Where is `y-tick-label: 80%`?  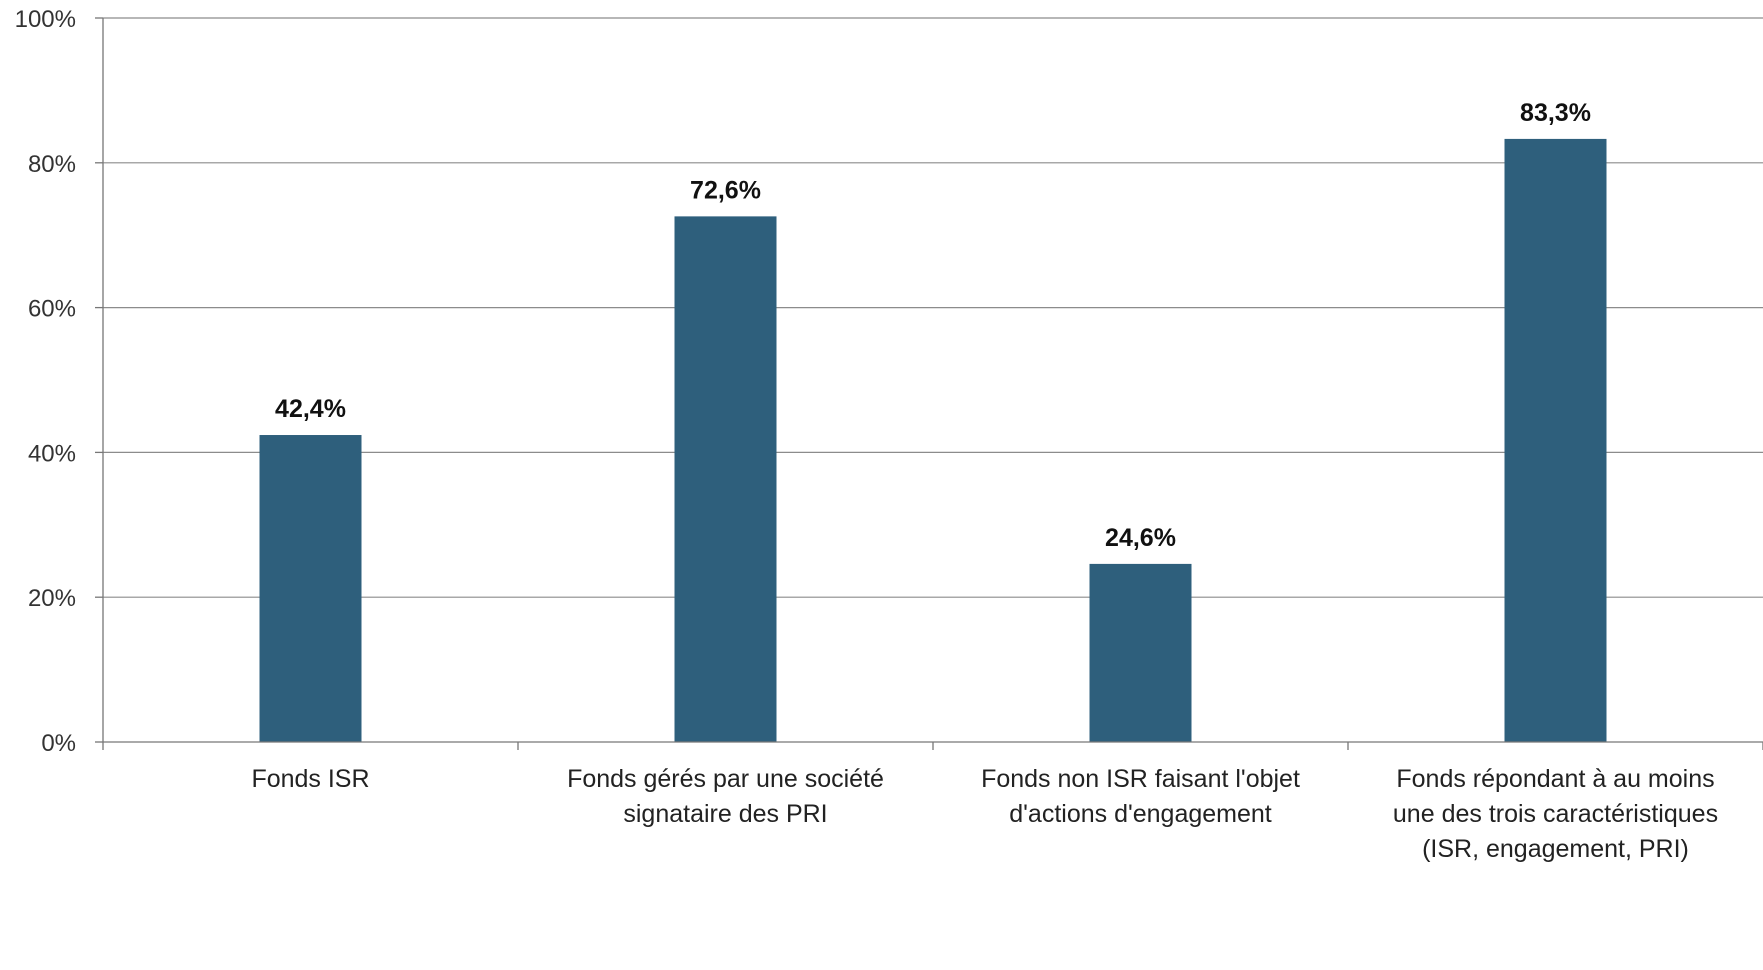 y-tick-label: 80% is located at coordinates (52, 164).